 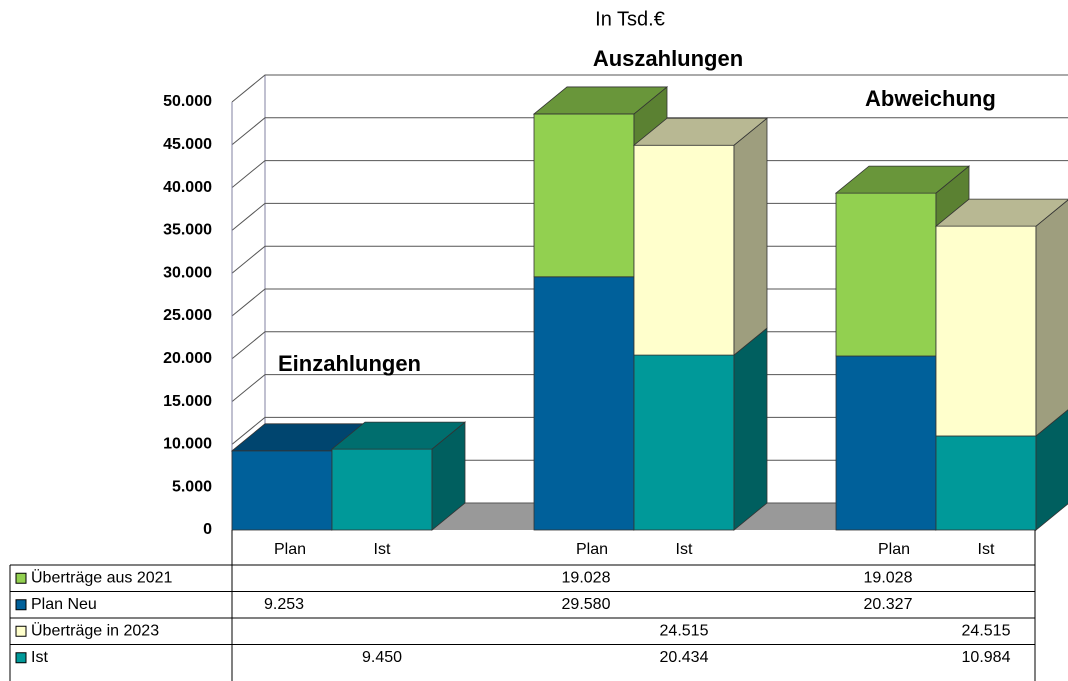 What do you see at coordinates (382, 657) in the screenshot?
I see `data-label: 9.450` at bounding box center [382, 657].